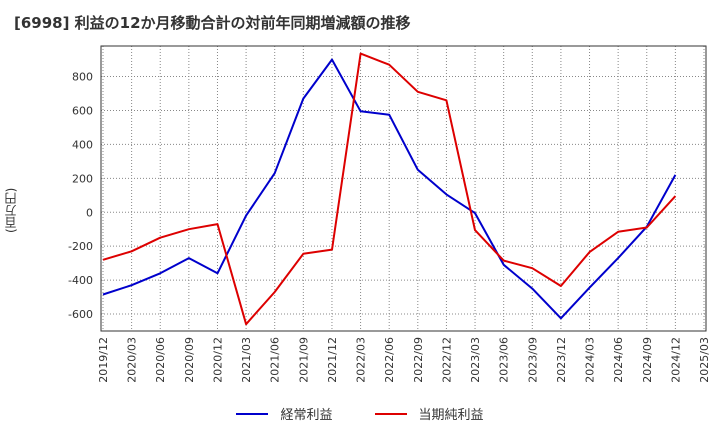 The height and width of the screenshot is (440, 720). Describe the element at coordinates (390, 413) in the screenshot. I see `legend-swatch-junri` at that location.